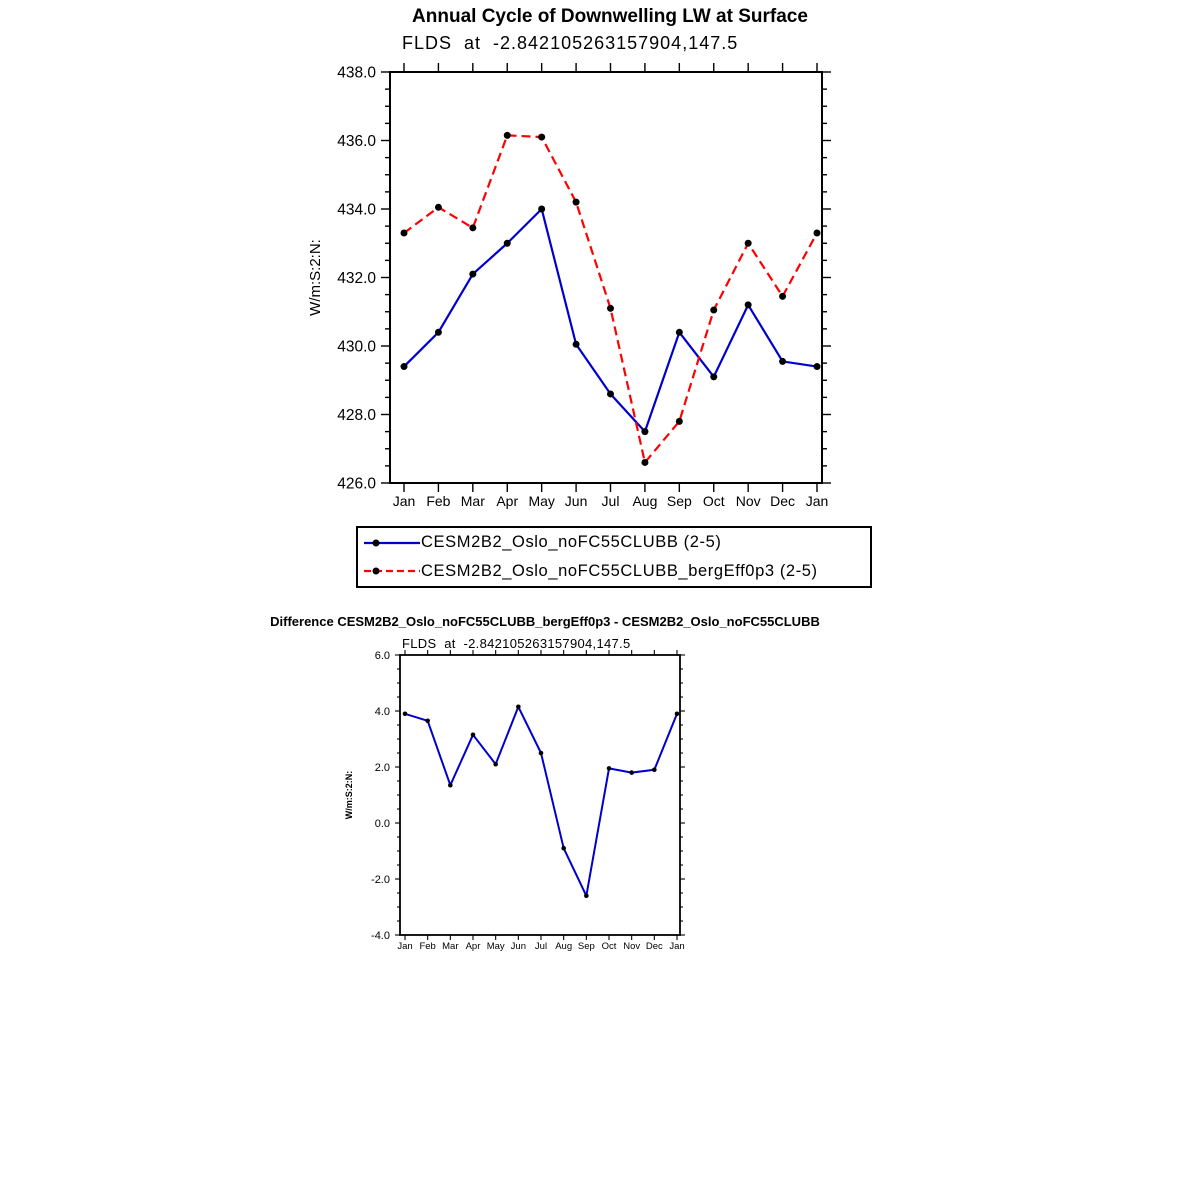  I want to click on y-tick-label: -2.0, so click(380, 880).